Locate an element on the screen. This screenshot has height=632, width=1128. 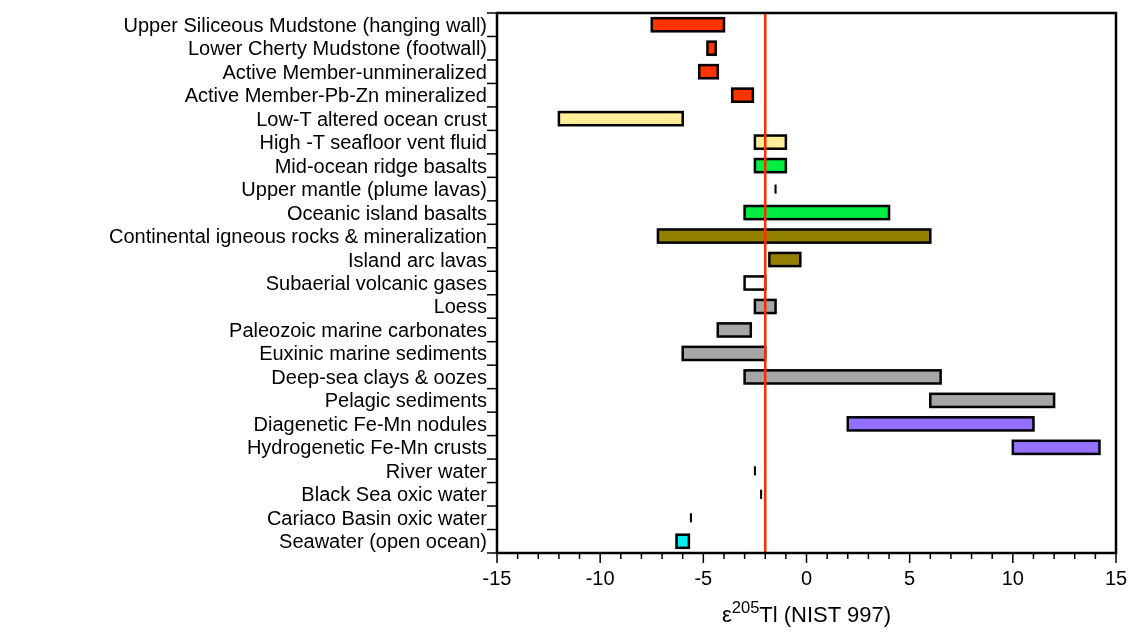
y-tick-label: Lower Cherty Mudstone (footwall) is located at coordinates (337, 48).